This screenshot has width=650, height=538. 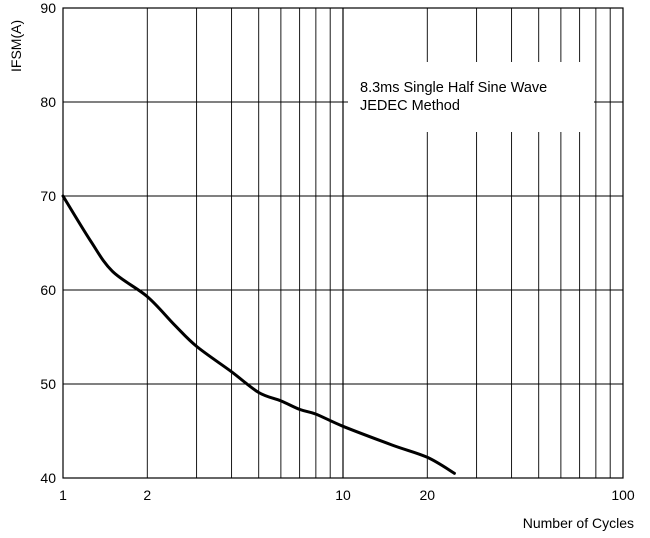 I want to click on y-axis-label-group: IFSM(A), so click(x=16, y=39).